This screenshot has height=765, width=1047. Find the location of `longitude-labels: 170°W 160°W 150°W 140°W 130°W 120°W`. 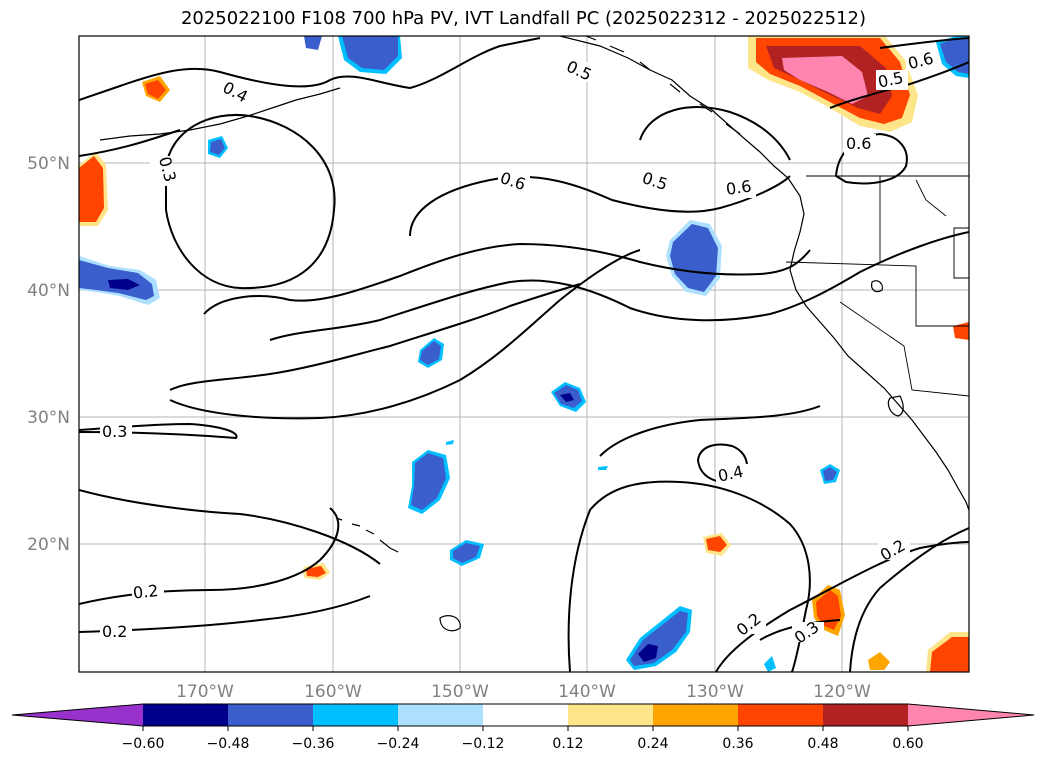

longitude-labels: 170°W 160°W 150°W 140°W 130°W 120°W is located at coordinates (523, 692).